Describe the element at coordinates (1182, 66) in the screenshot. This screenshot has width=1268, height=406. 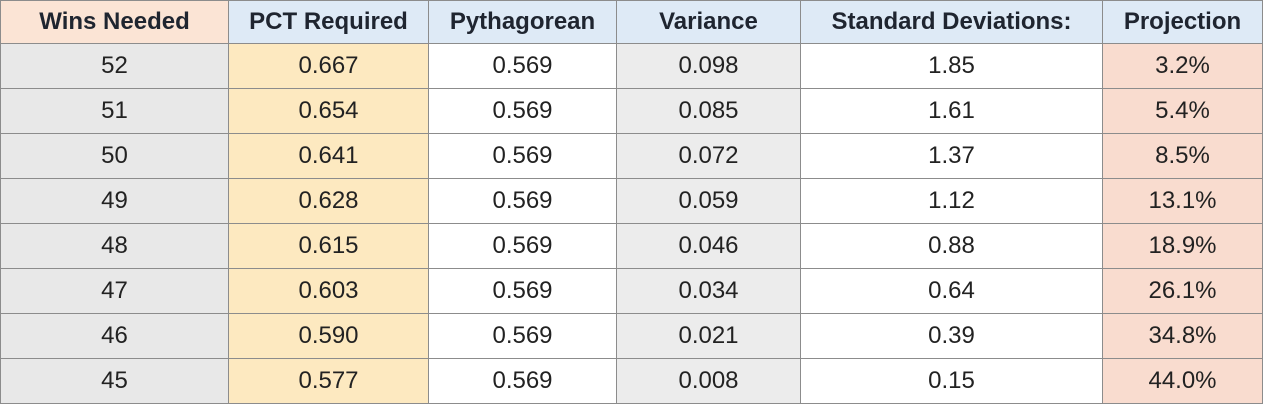
I see `table-cell: 3.2%` at that location.